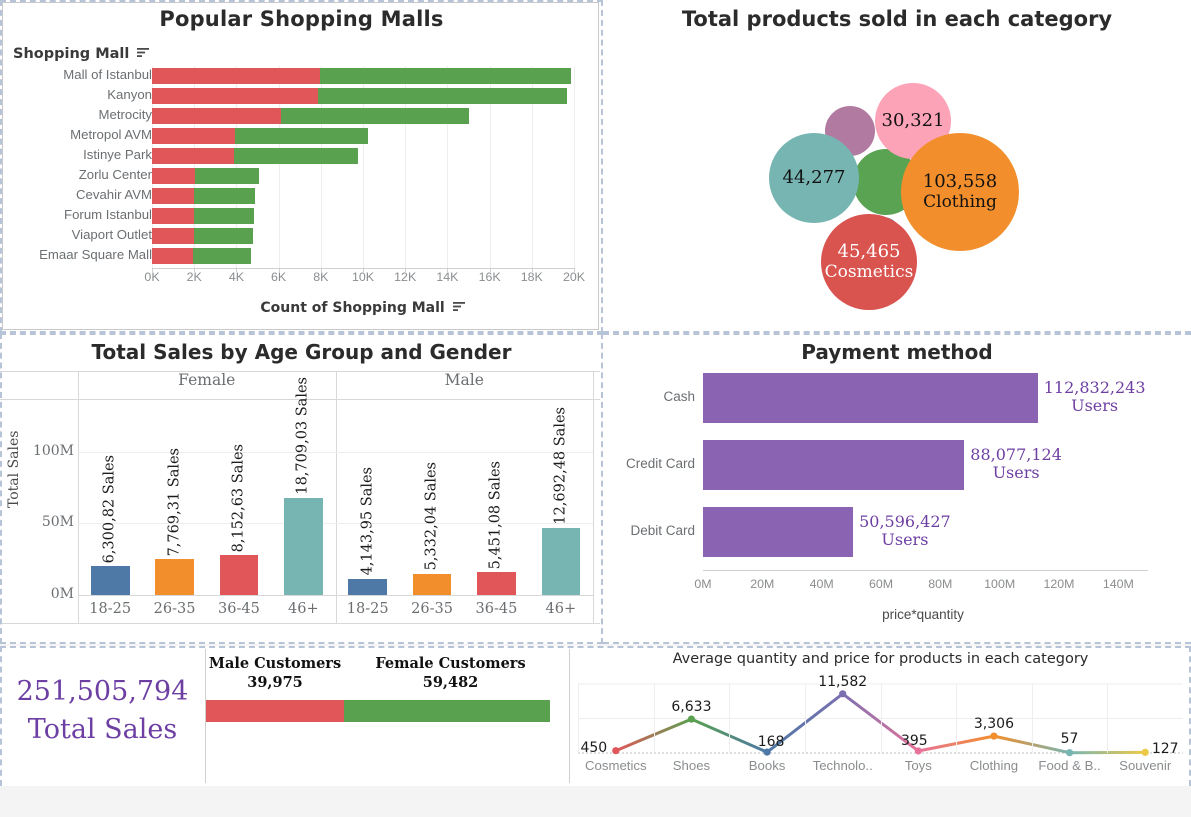 The width and height of the screenshot is (1191, 817). Describe the element at coordinates (918, 765) in the screenshot. I see `line-category-label: Toys` at that location.